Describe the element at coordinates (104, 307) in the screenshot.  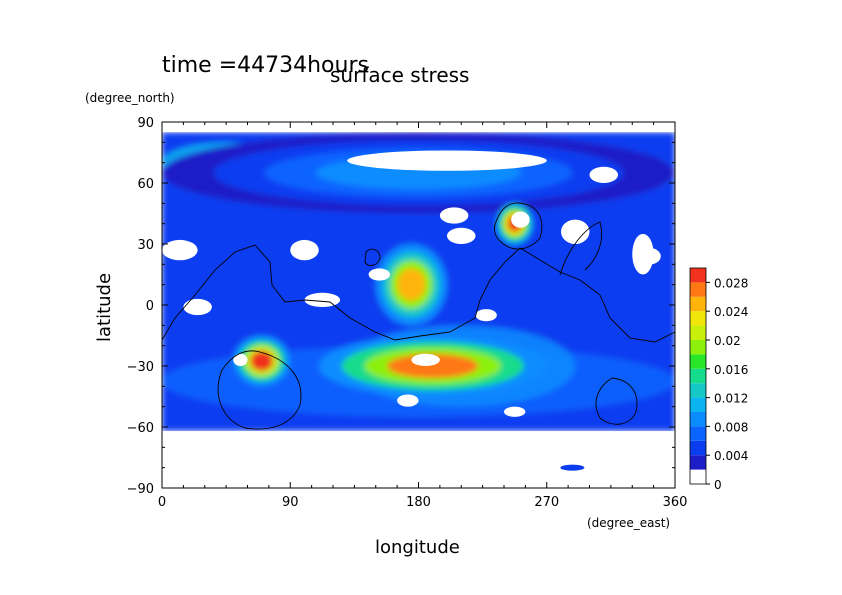
I see `y-axis-title: latitude` at that location.